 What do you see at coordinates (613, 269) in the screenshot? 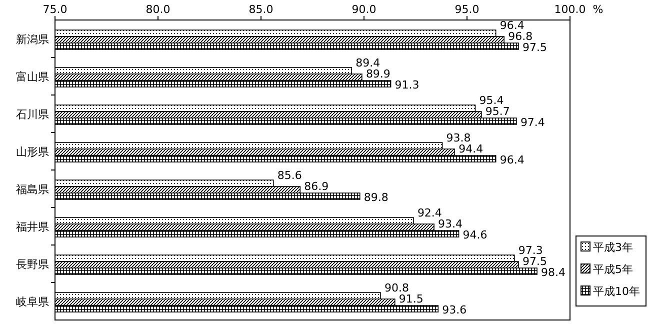
I see `legend-label: 平成5年` at bounding box center [613, 269].